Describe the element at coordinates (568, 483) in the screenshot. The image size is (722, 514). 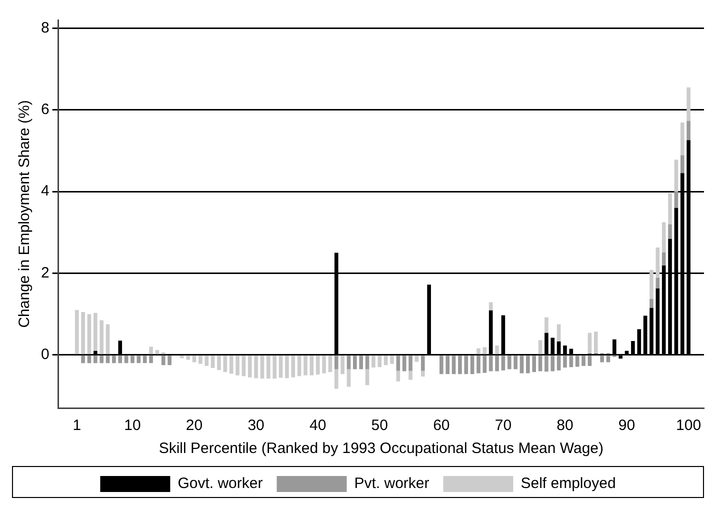
I see `legend-label: Self employed` at that location.